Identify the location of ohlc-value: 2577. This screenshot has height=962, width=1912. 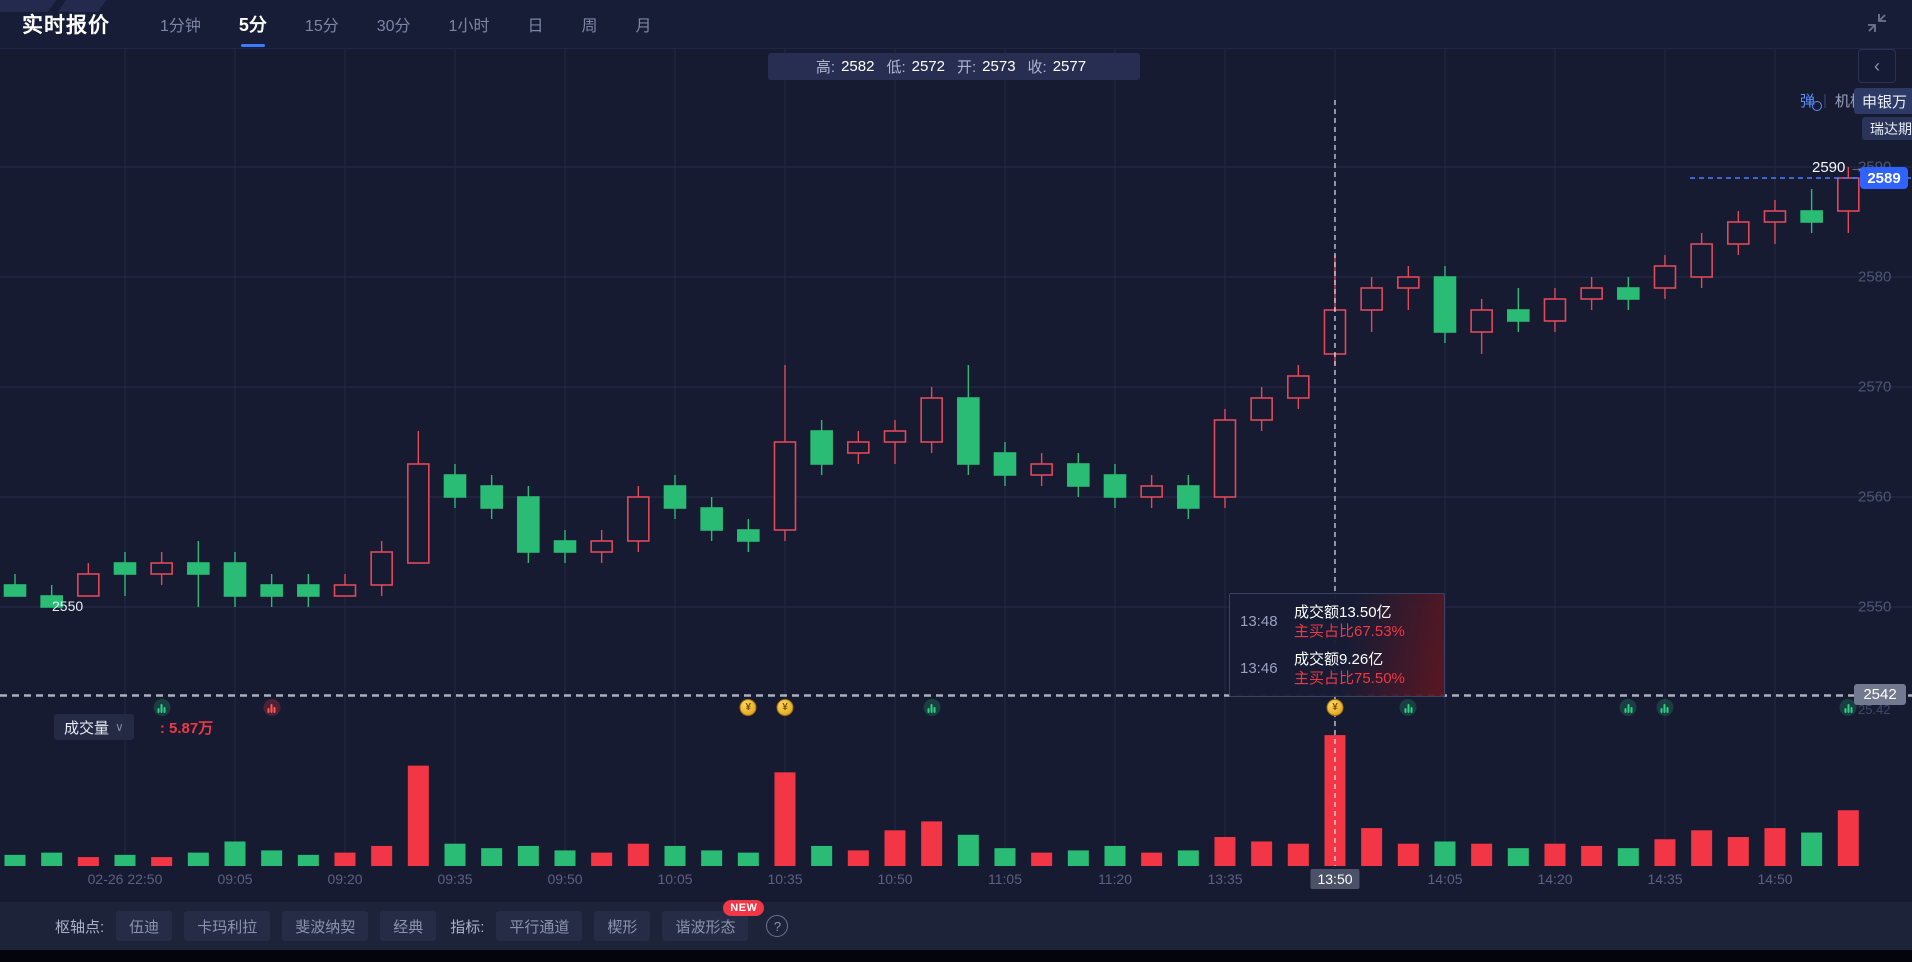
(1069, 66).